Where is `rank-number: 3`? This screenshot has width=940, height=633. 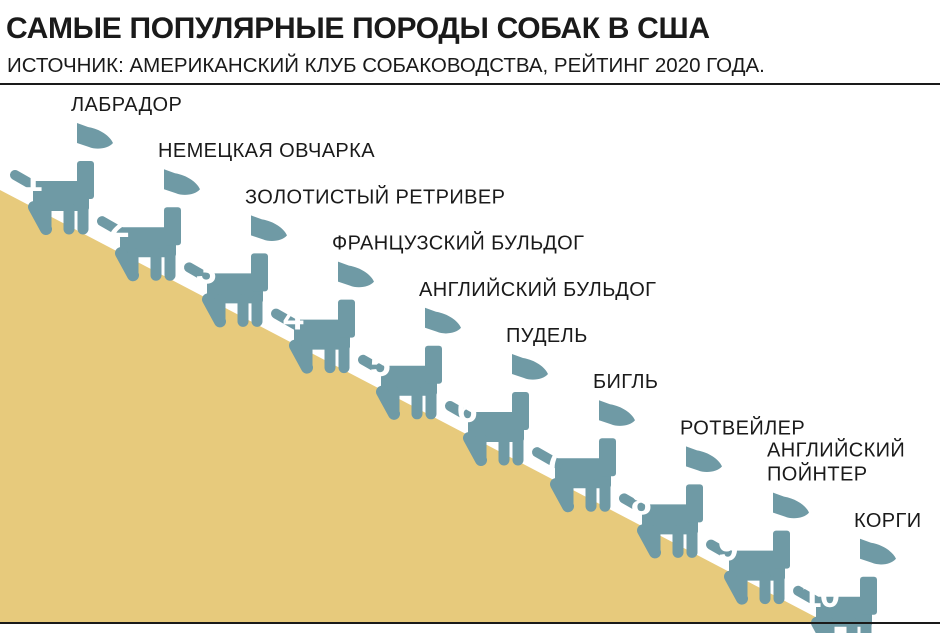 rank-number: 3 is located at coordinates (206, 270).